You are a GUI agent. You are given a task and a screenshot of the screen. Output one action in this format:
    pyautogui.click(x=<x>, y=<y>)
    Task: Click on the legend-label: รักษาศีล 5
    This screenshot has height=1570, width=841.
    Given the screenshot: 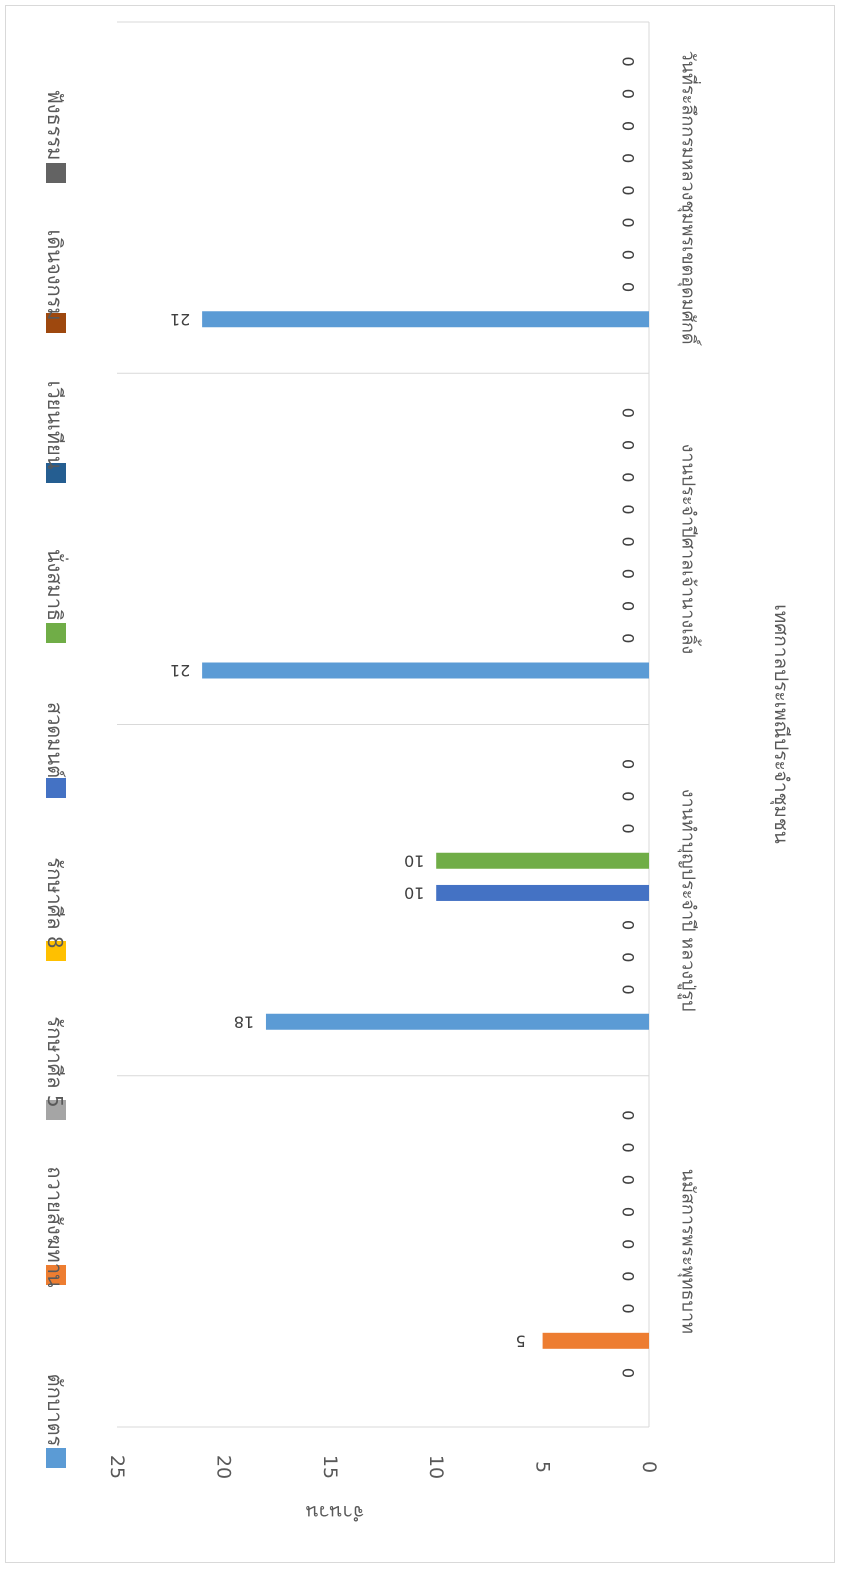 What is the action you would take?
    pyautogui.click(x=55, y=1061)
    